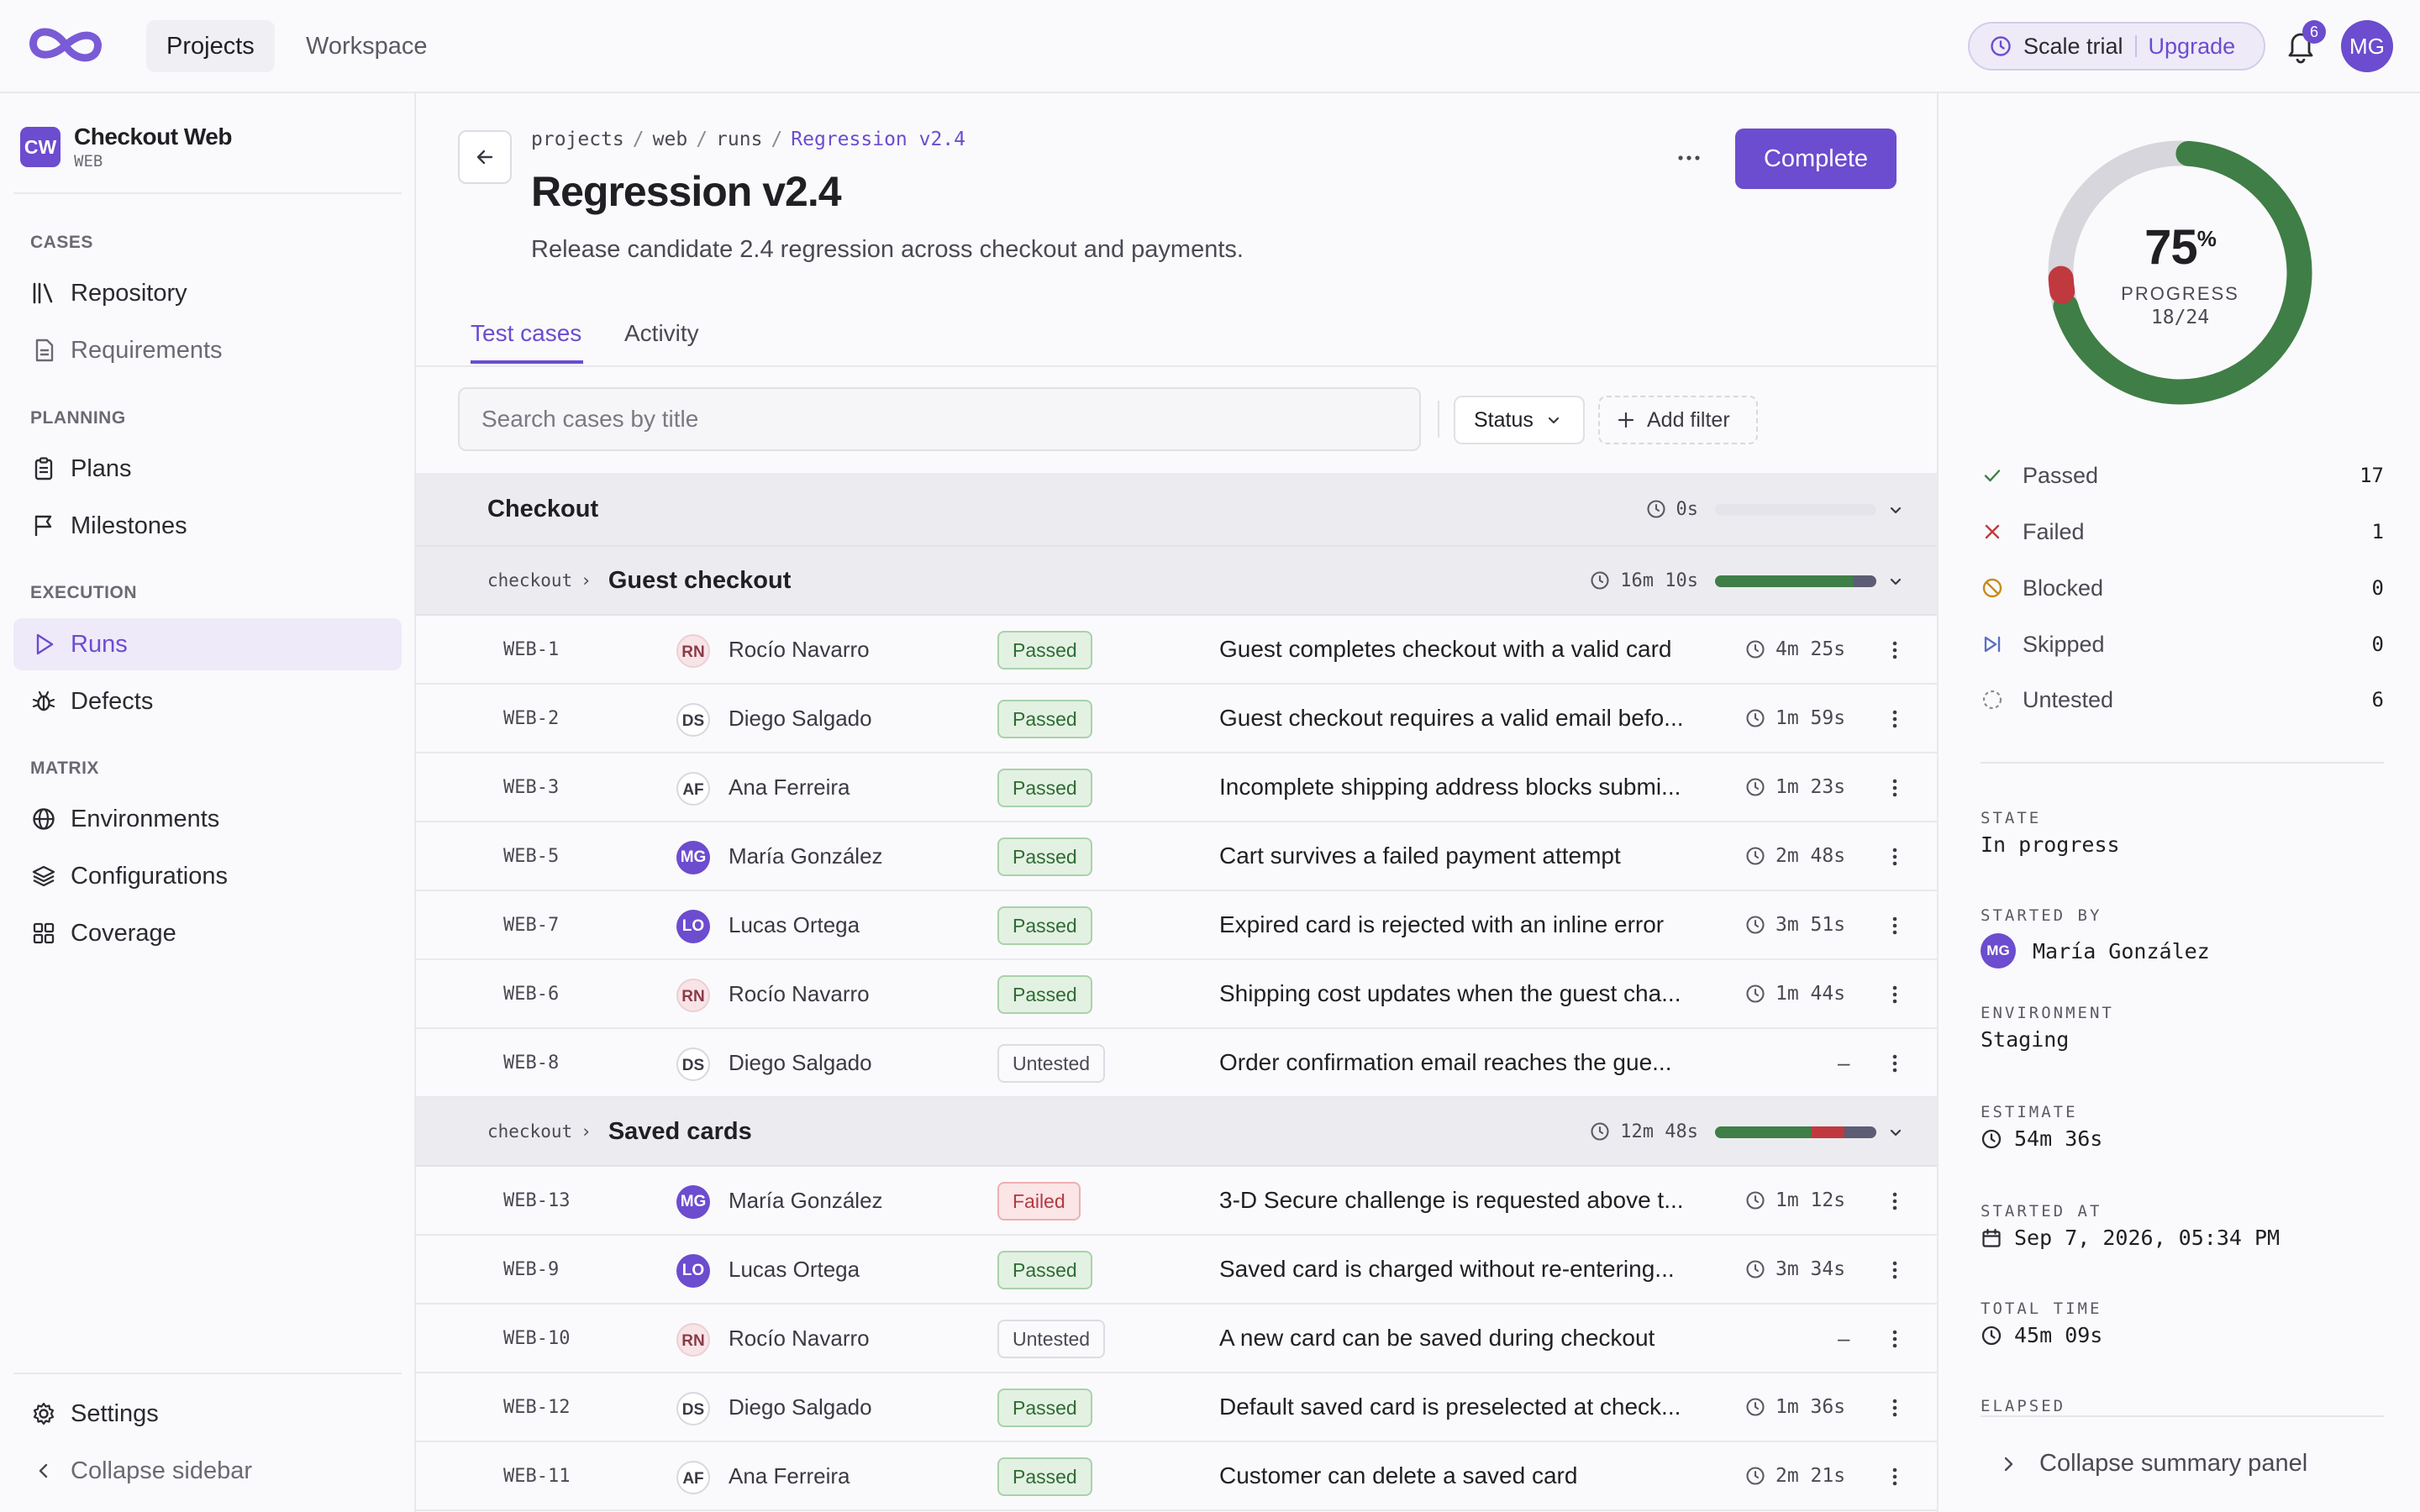 The height and width of the screenshot is (1512, 2420). I want to click on group-progress-bar, so click(1796, 1132).